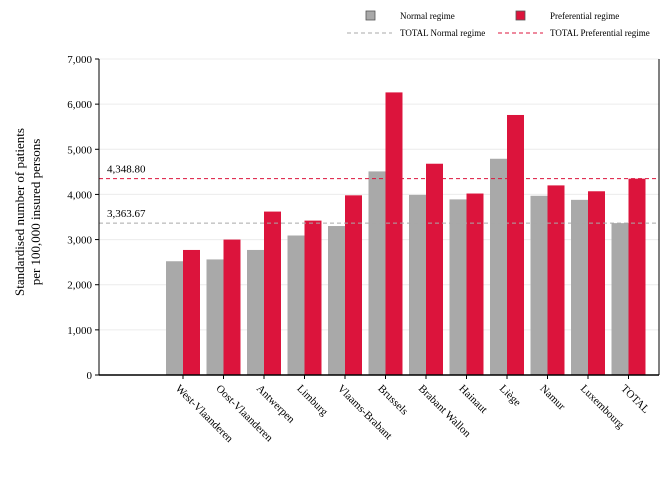 The image size is (672, 480). I want to click on y-axis-title-line: per 100,000 insured persons, so click(35, 212).